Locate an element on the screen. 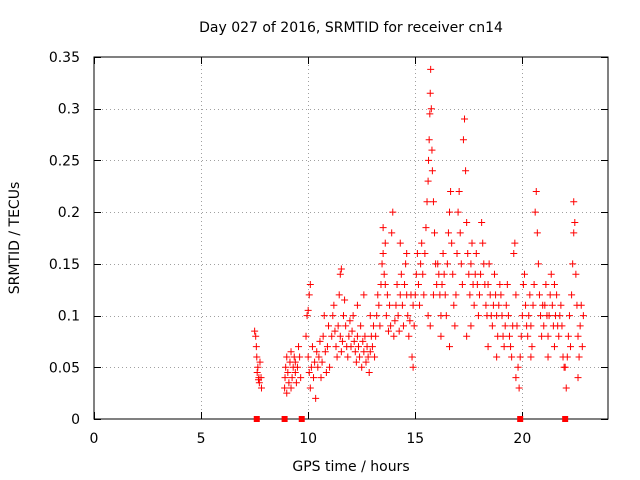 This screenshot has height=480, width=640. zero-markers is located at coordinates (411, 419).